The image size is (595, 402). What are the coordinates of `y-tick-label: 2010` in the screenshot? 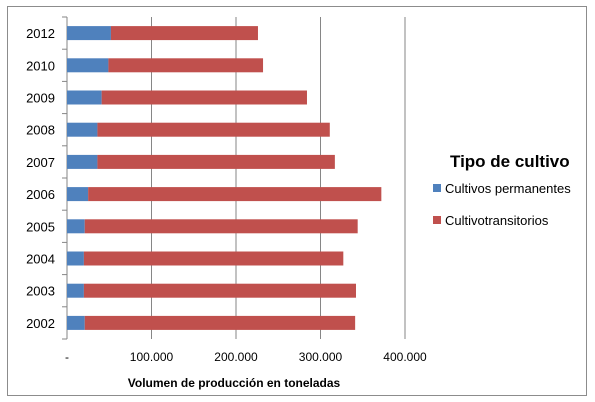 It's located at (40, 65).